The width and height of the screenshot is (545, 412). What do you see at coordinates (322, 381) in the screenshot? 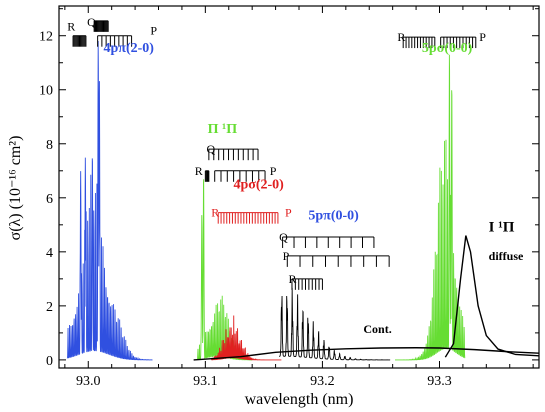
I see `x-tick-label: 93.2` at bounding box center [322, 381].